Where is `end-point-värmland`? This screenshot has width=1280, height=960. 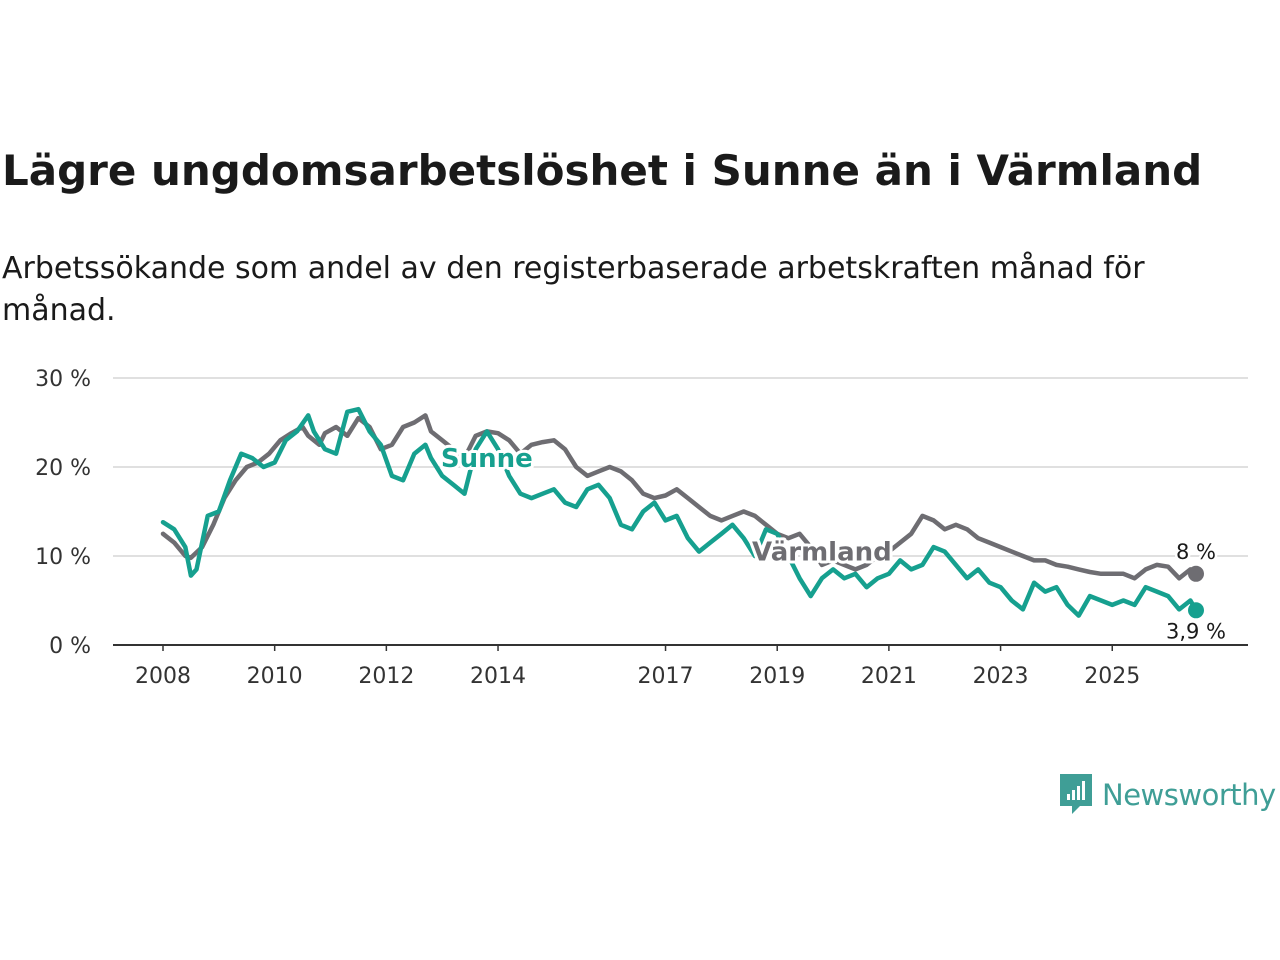 end-point-värmland is located at coordinates (1196, 573).